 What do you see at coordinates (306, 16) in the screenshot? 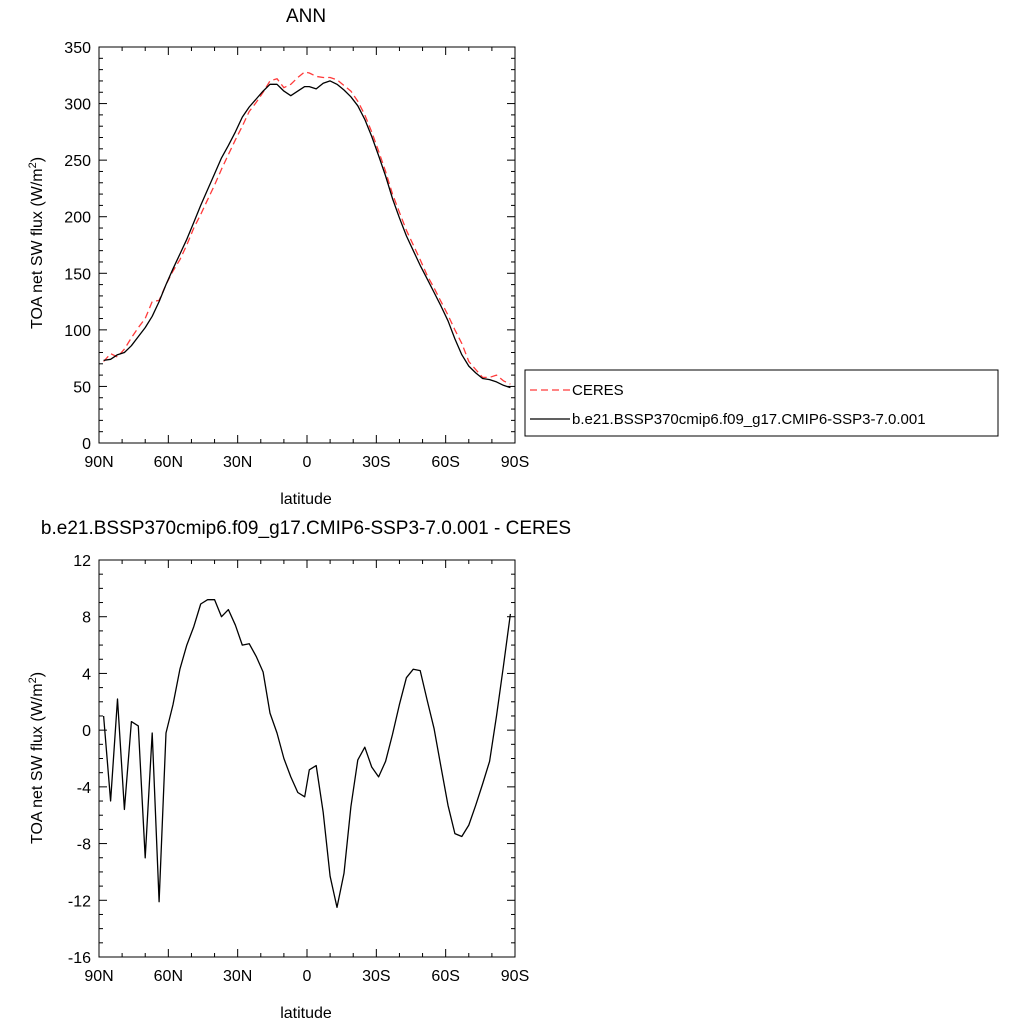
I see `top-chart-title: ANN` at bounding box center [306, 16].